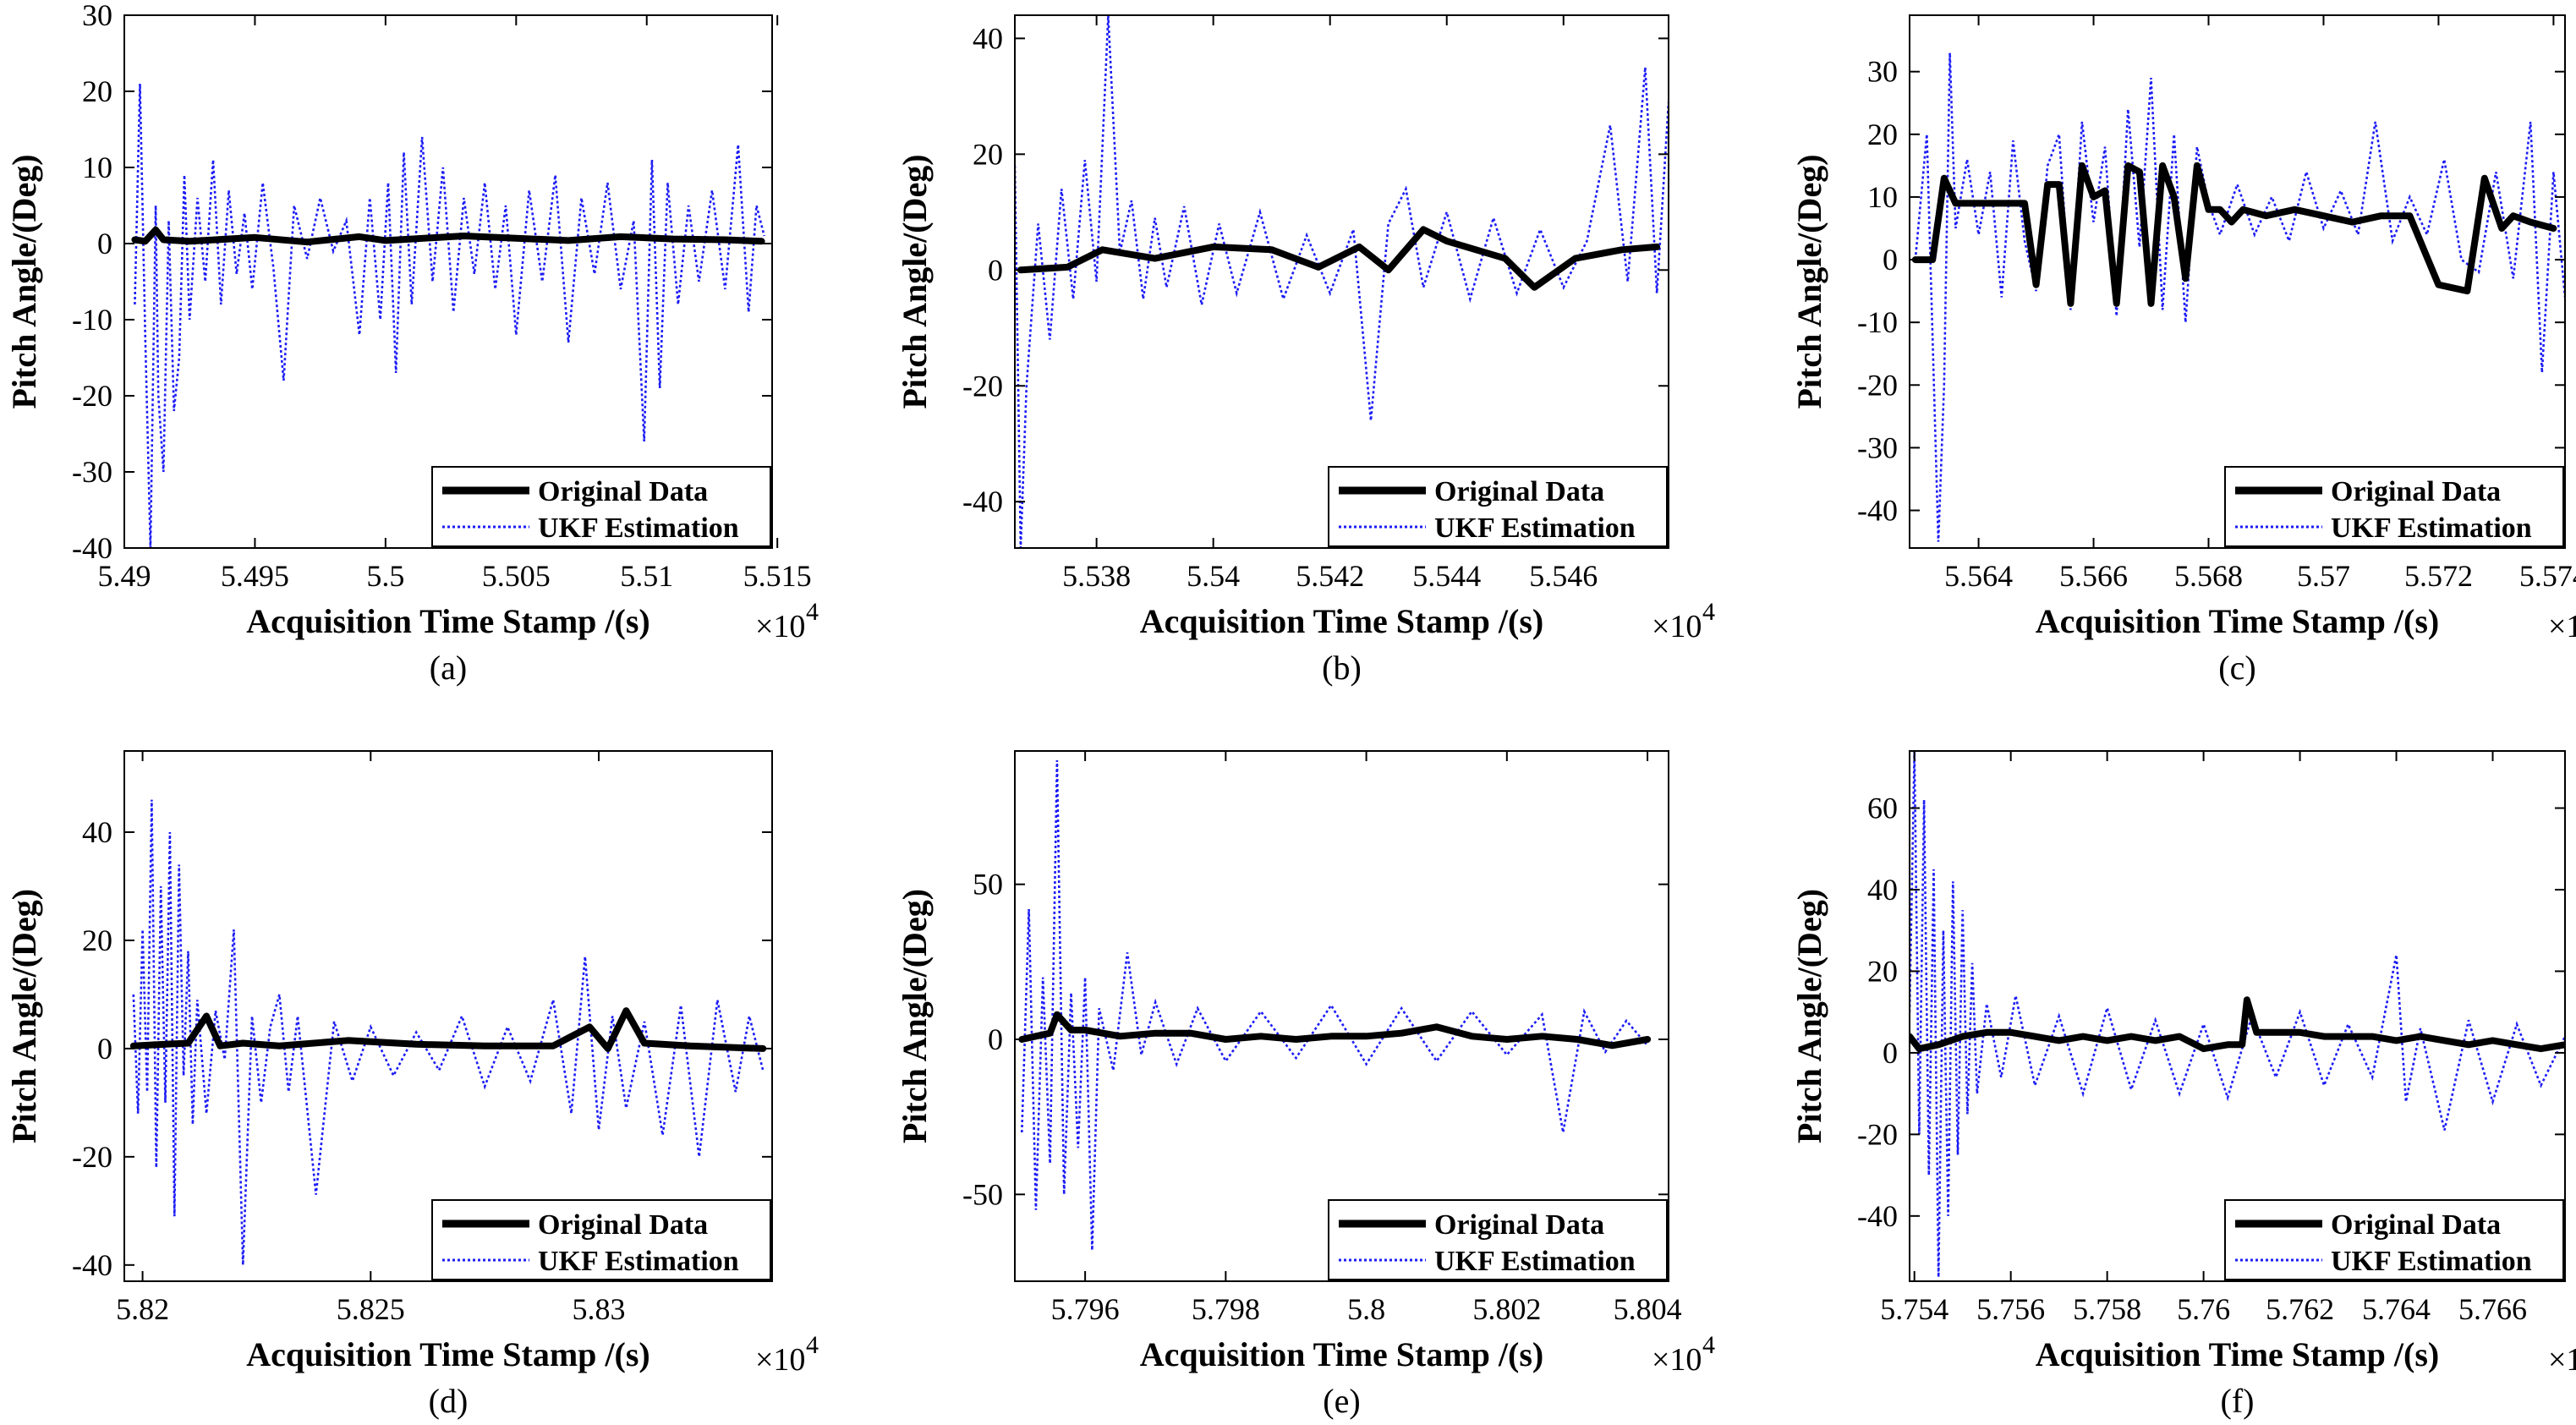 This screenshot has width=2576, height=1425. Describe the element at coordinates (448, 668) in the screenshot. I see `panel-caption: (a)` at that location.